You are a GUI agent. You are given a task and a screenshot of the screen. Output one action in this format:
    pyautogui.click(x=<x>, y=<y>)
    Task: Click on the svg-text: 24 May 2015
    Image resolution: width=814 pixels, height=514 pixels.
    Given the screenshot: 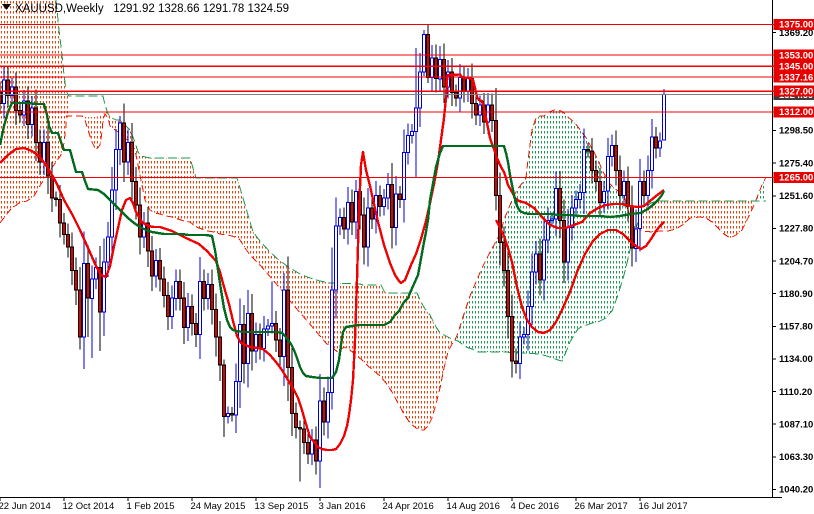 What is the action you would take?
    pyautogui.click(x=218, y=506)
    